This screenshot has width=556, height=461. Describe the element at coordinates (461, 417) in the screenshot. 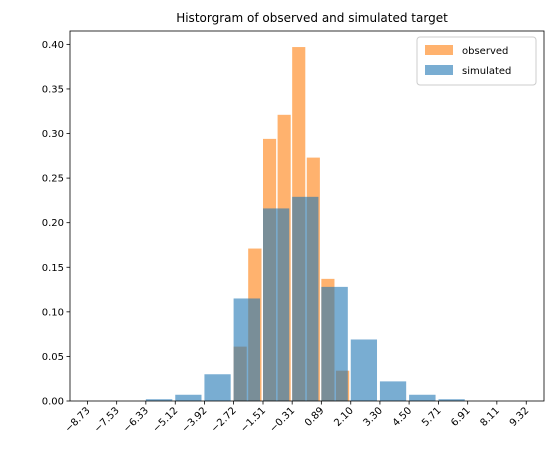

I see `x-tick-label: 6.91` at that location.